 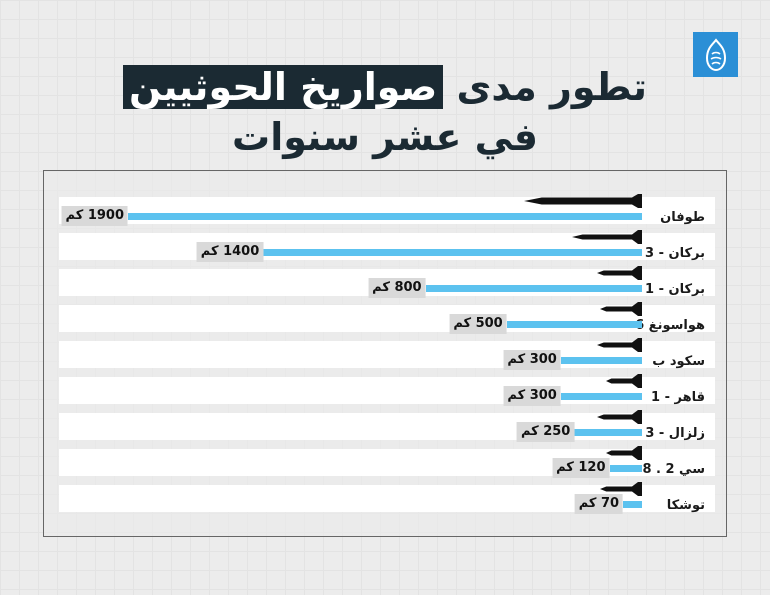 I want to click on chart-row: بركان - 1 800 كم, so click(x=387, y=282).